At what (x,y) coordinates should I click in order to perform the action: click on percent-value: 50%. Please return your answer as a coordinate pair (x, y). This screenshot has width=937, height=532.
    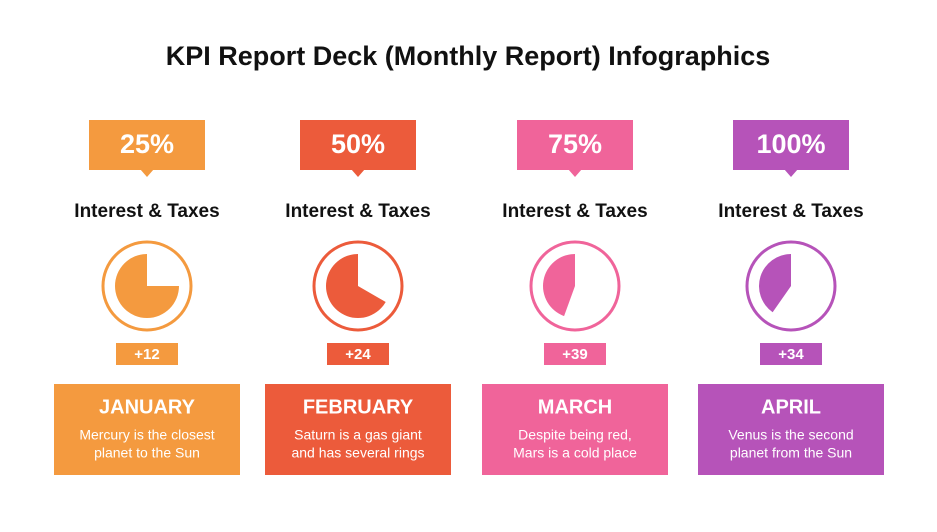
    Looking at the image, I should click on (358, 144).